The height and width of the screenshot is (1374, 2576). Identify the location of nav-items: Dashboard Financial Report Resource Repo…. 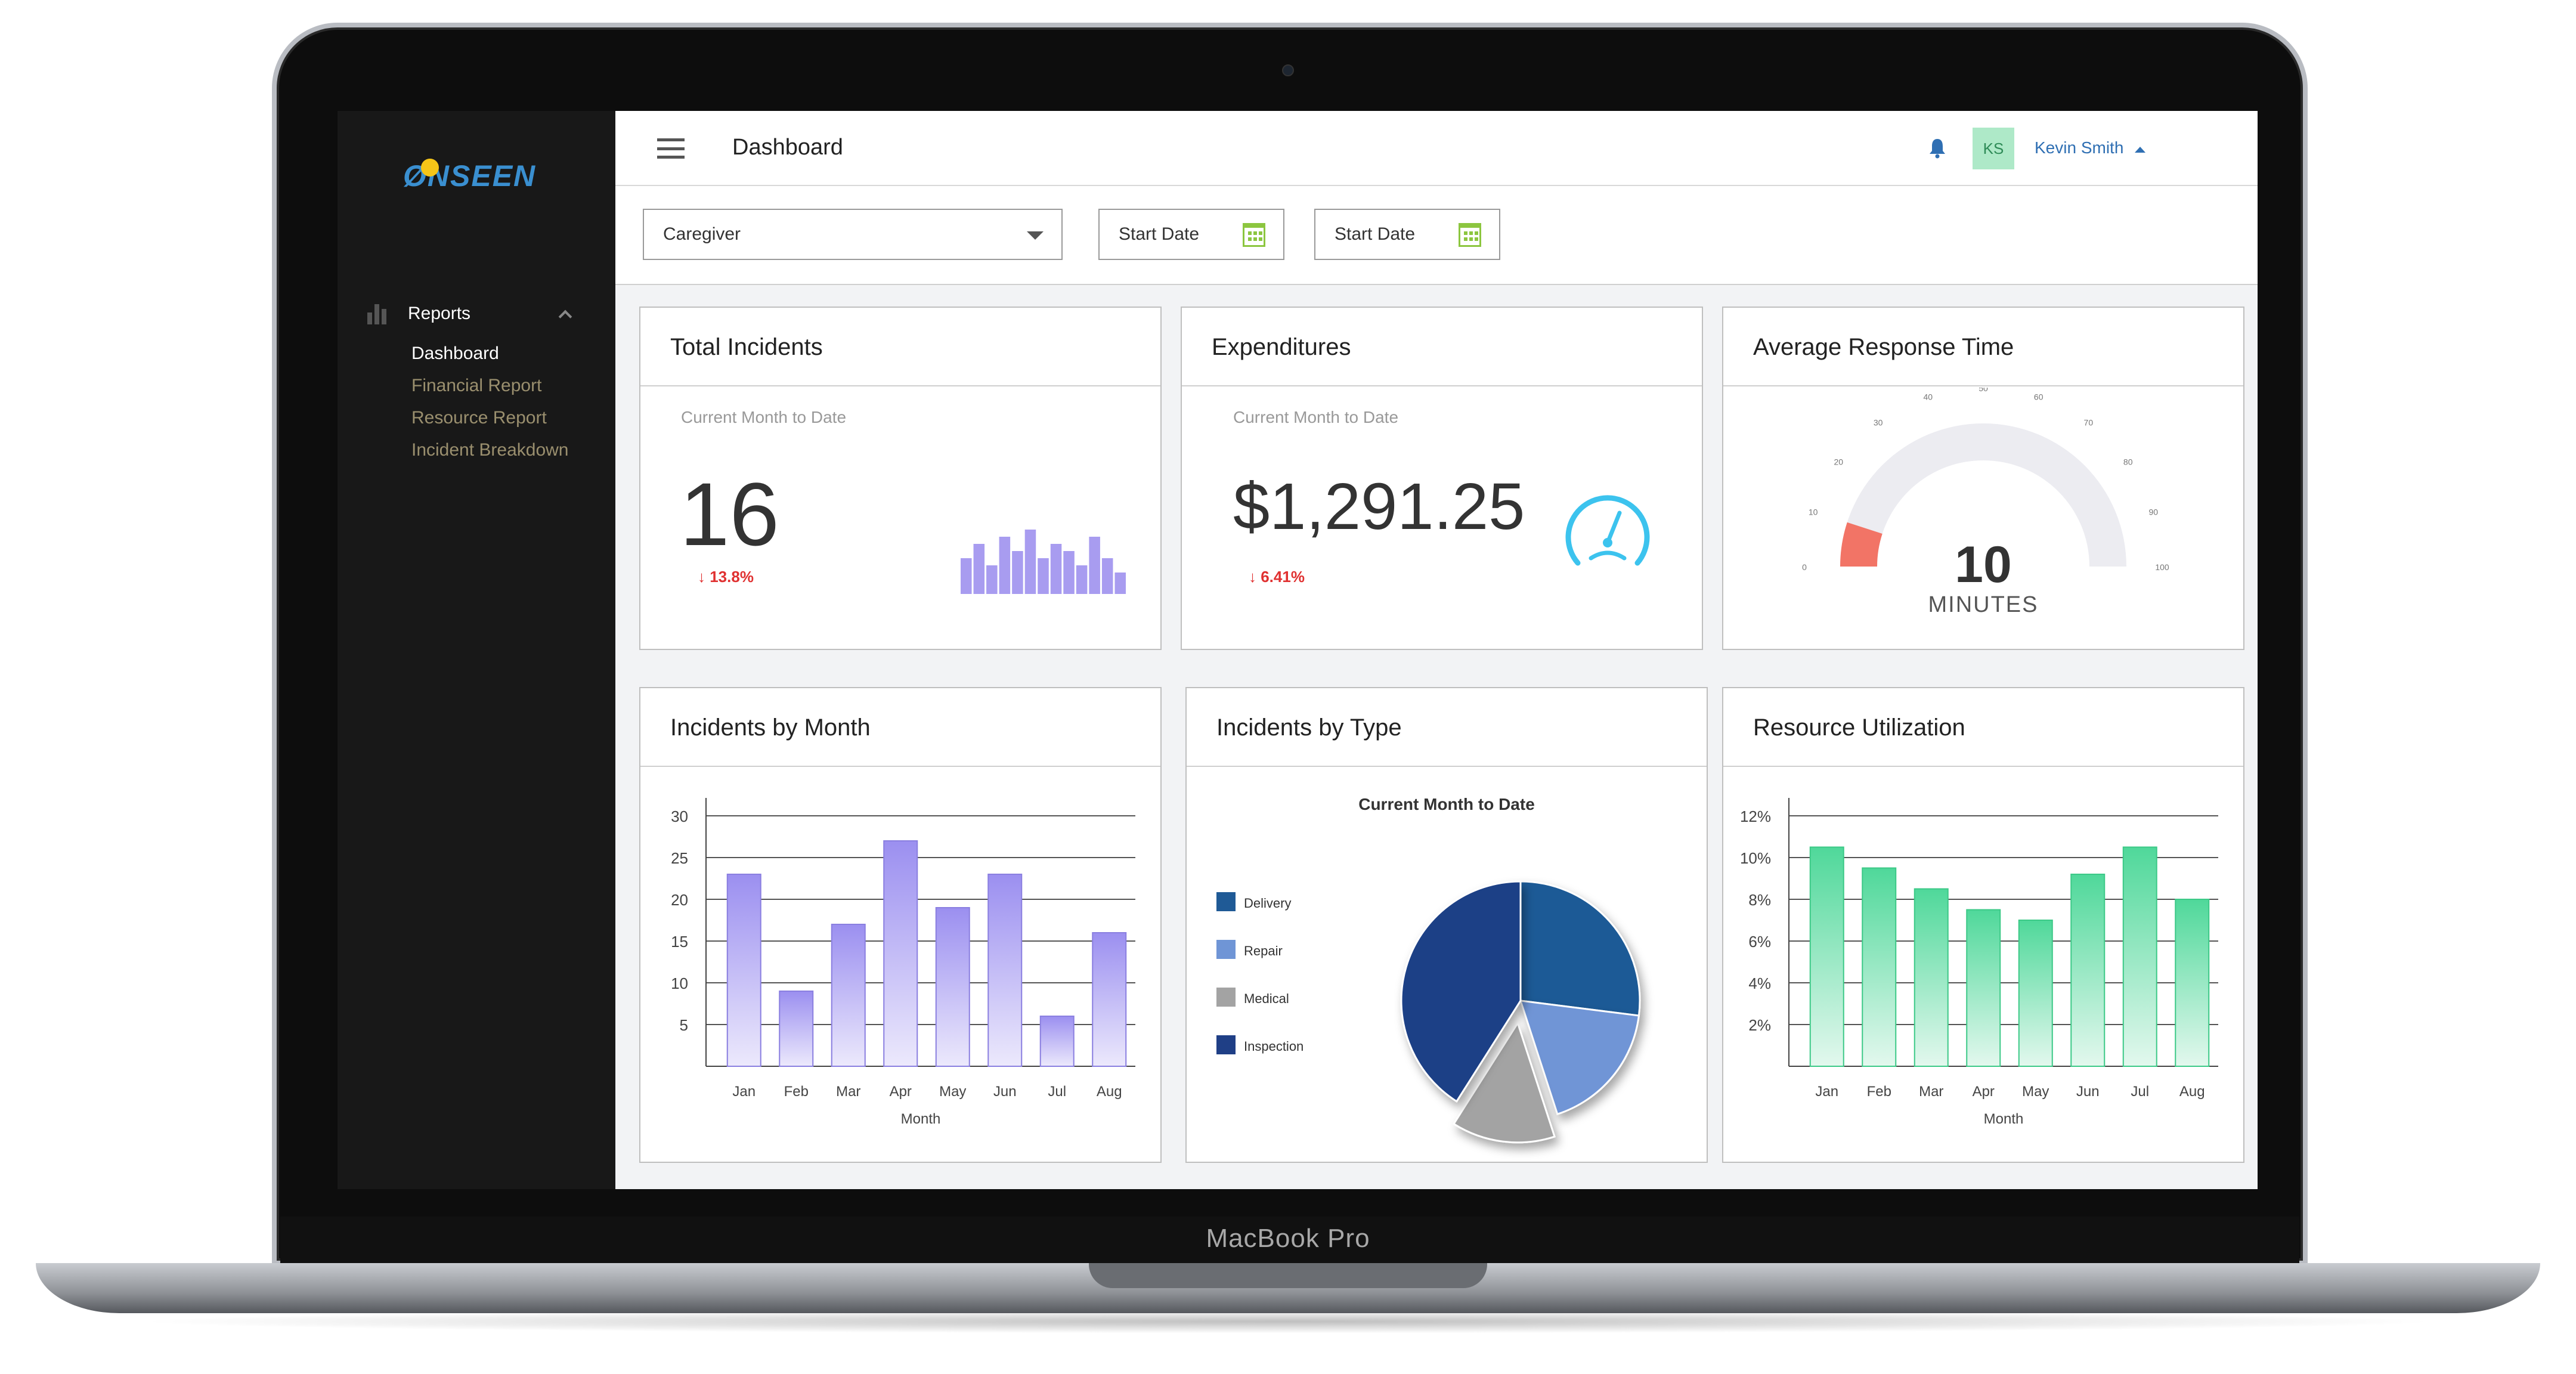
(503, 402).